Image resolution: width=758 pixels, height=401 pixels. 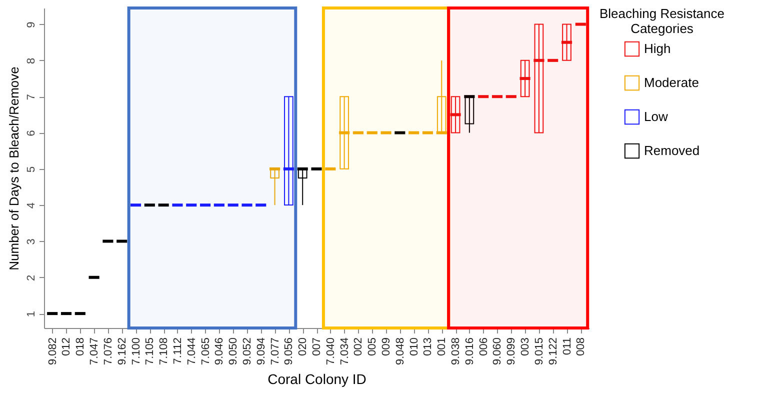 I want to click on x-tick-label: 013, so click(x=428, y=347).